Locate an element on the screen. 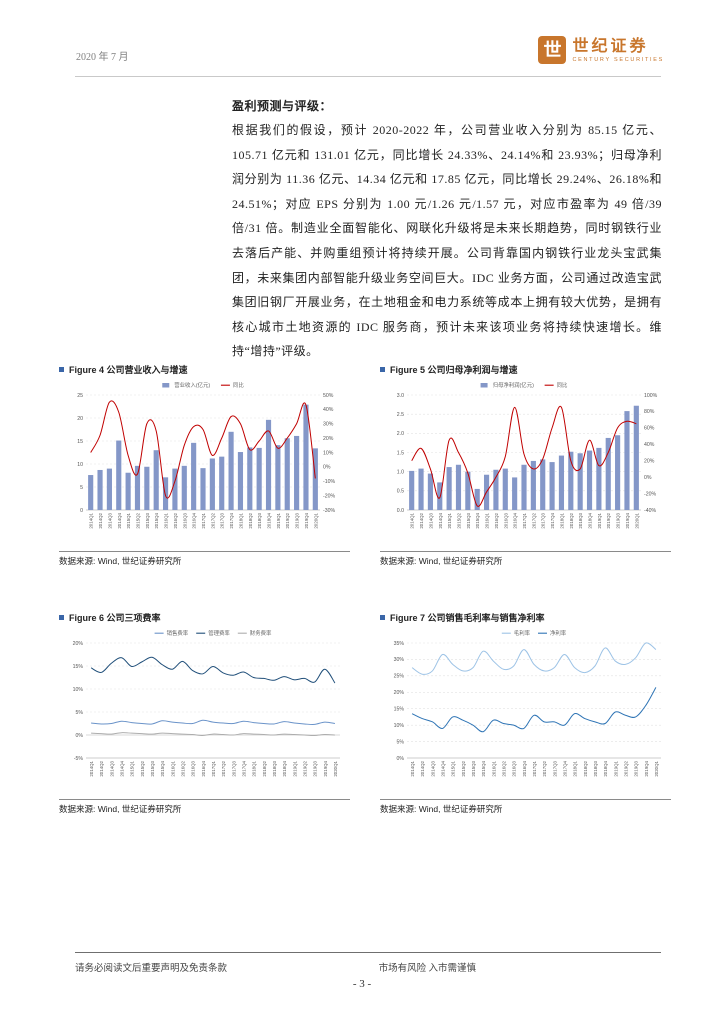  svg-text: 2018Q1 is located at coordinates (240, 520).